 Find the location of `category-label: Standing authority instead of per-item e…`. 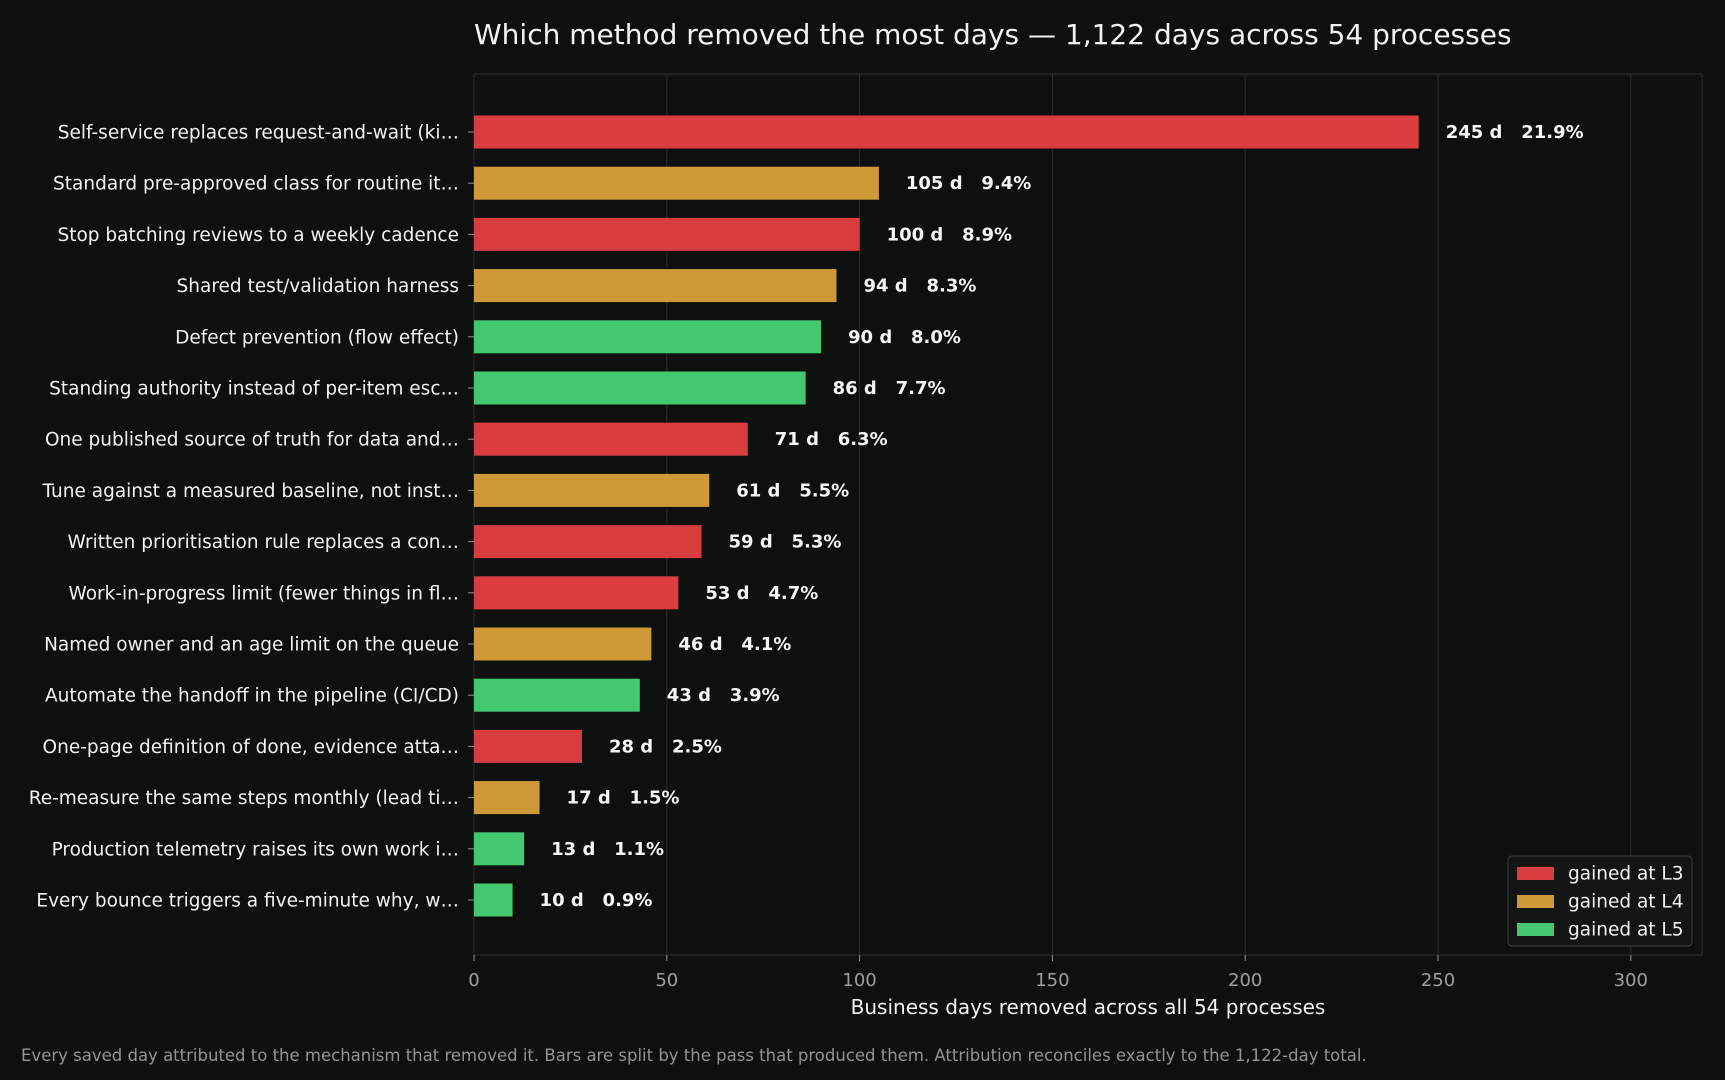

category-label: Standing authority instead of per-item e… is located at coordinates (254, 389).